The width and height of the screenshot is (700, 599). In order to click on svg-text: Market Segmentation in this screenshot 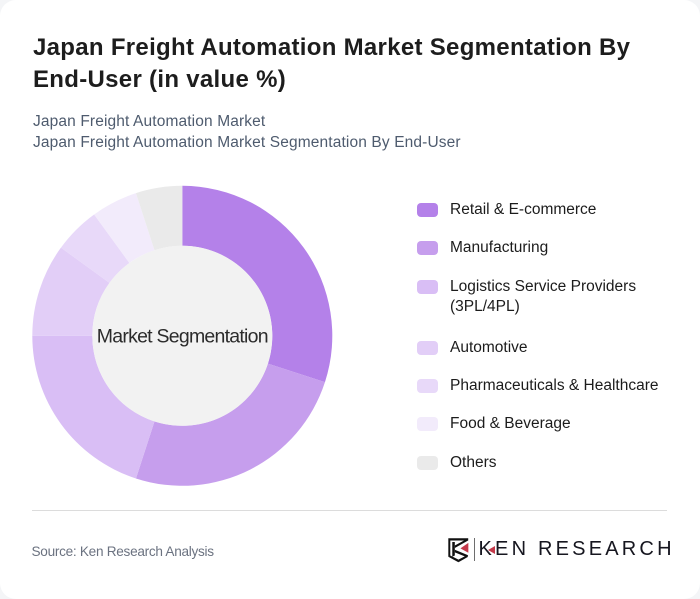, I will do `click(182, 337)`.